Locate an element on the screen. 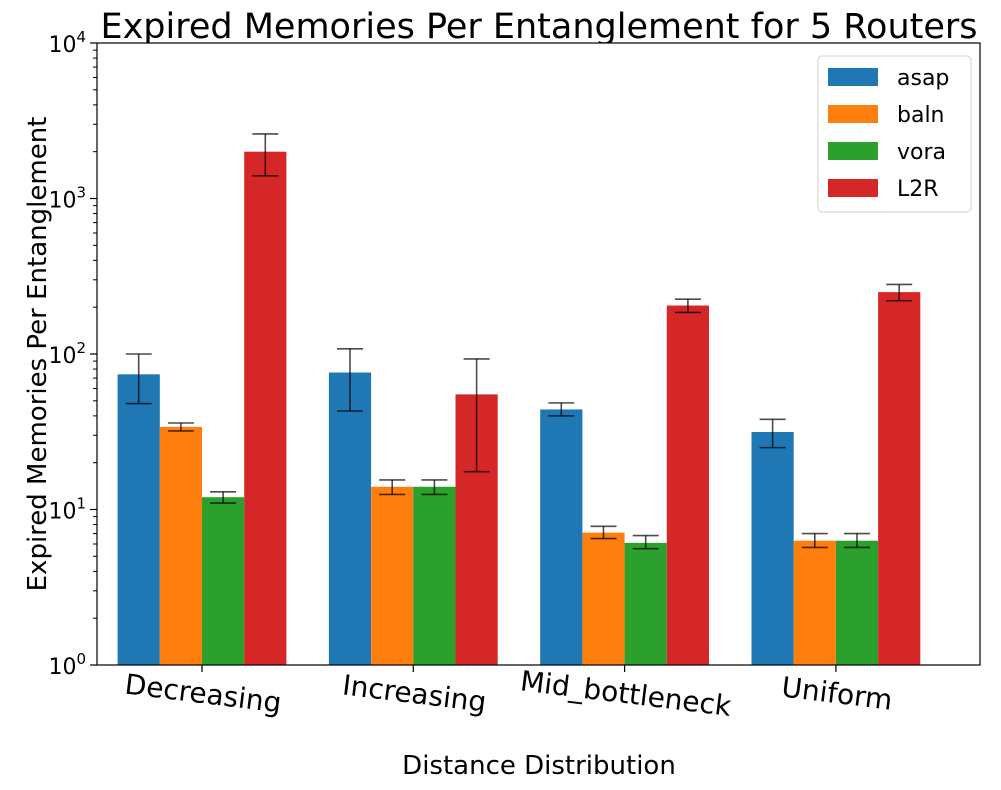  legend-label-vora: vora is located at coordinates (921, 152).